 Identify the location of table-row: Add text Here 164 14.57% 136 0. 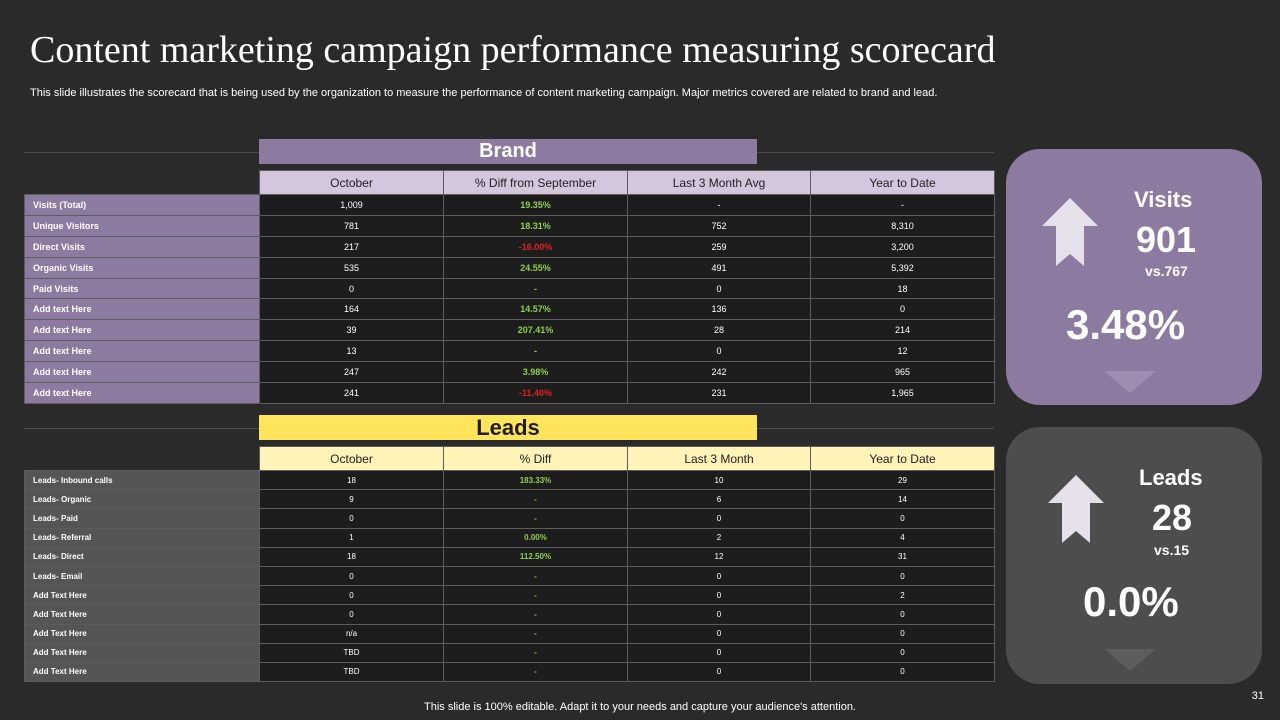
(509, 309).